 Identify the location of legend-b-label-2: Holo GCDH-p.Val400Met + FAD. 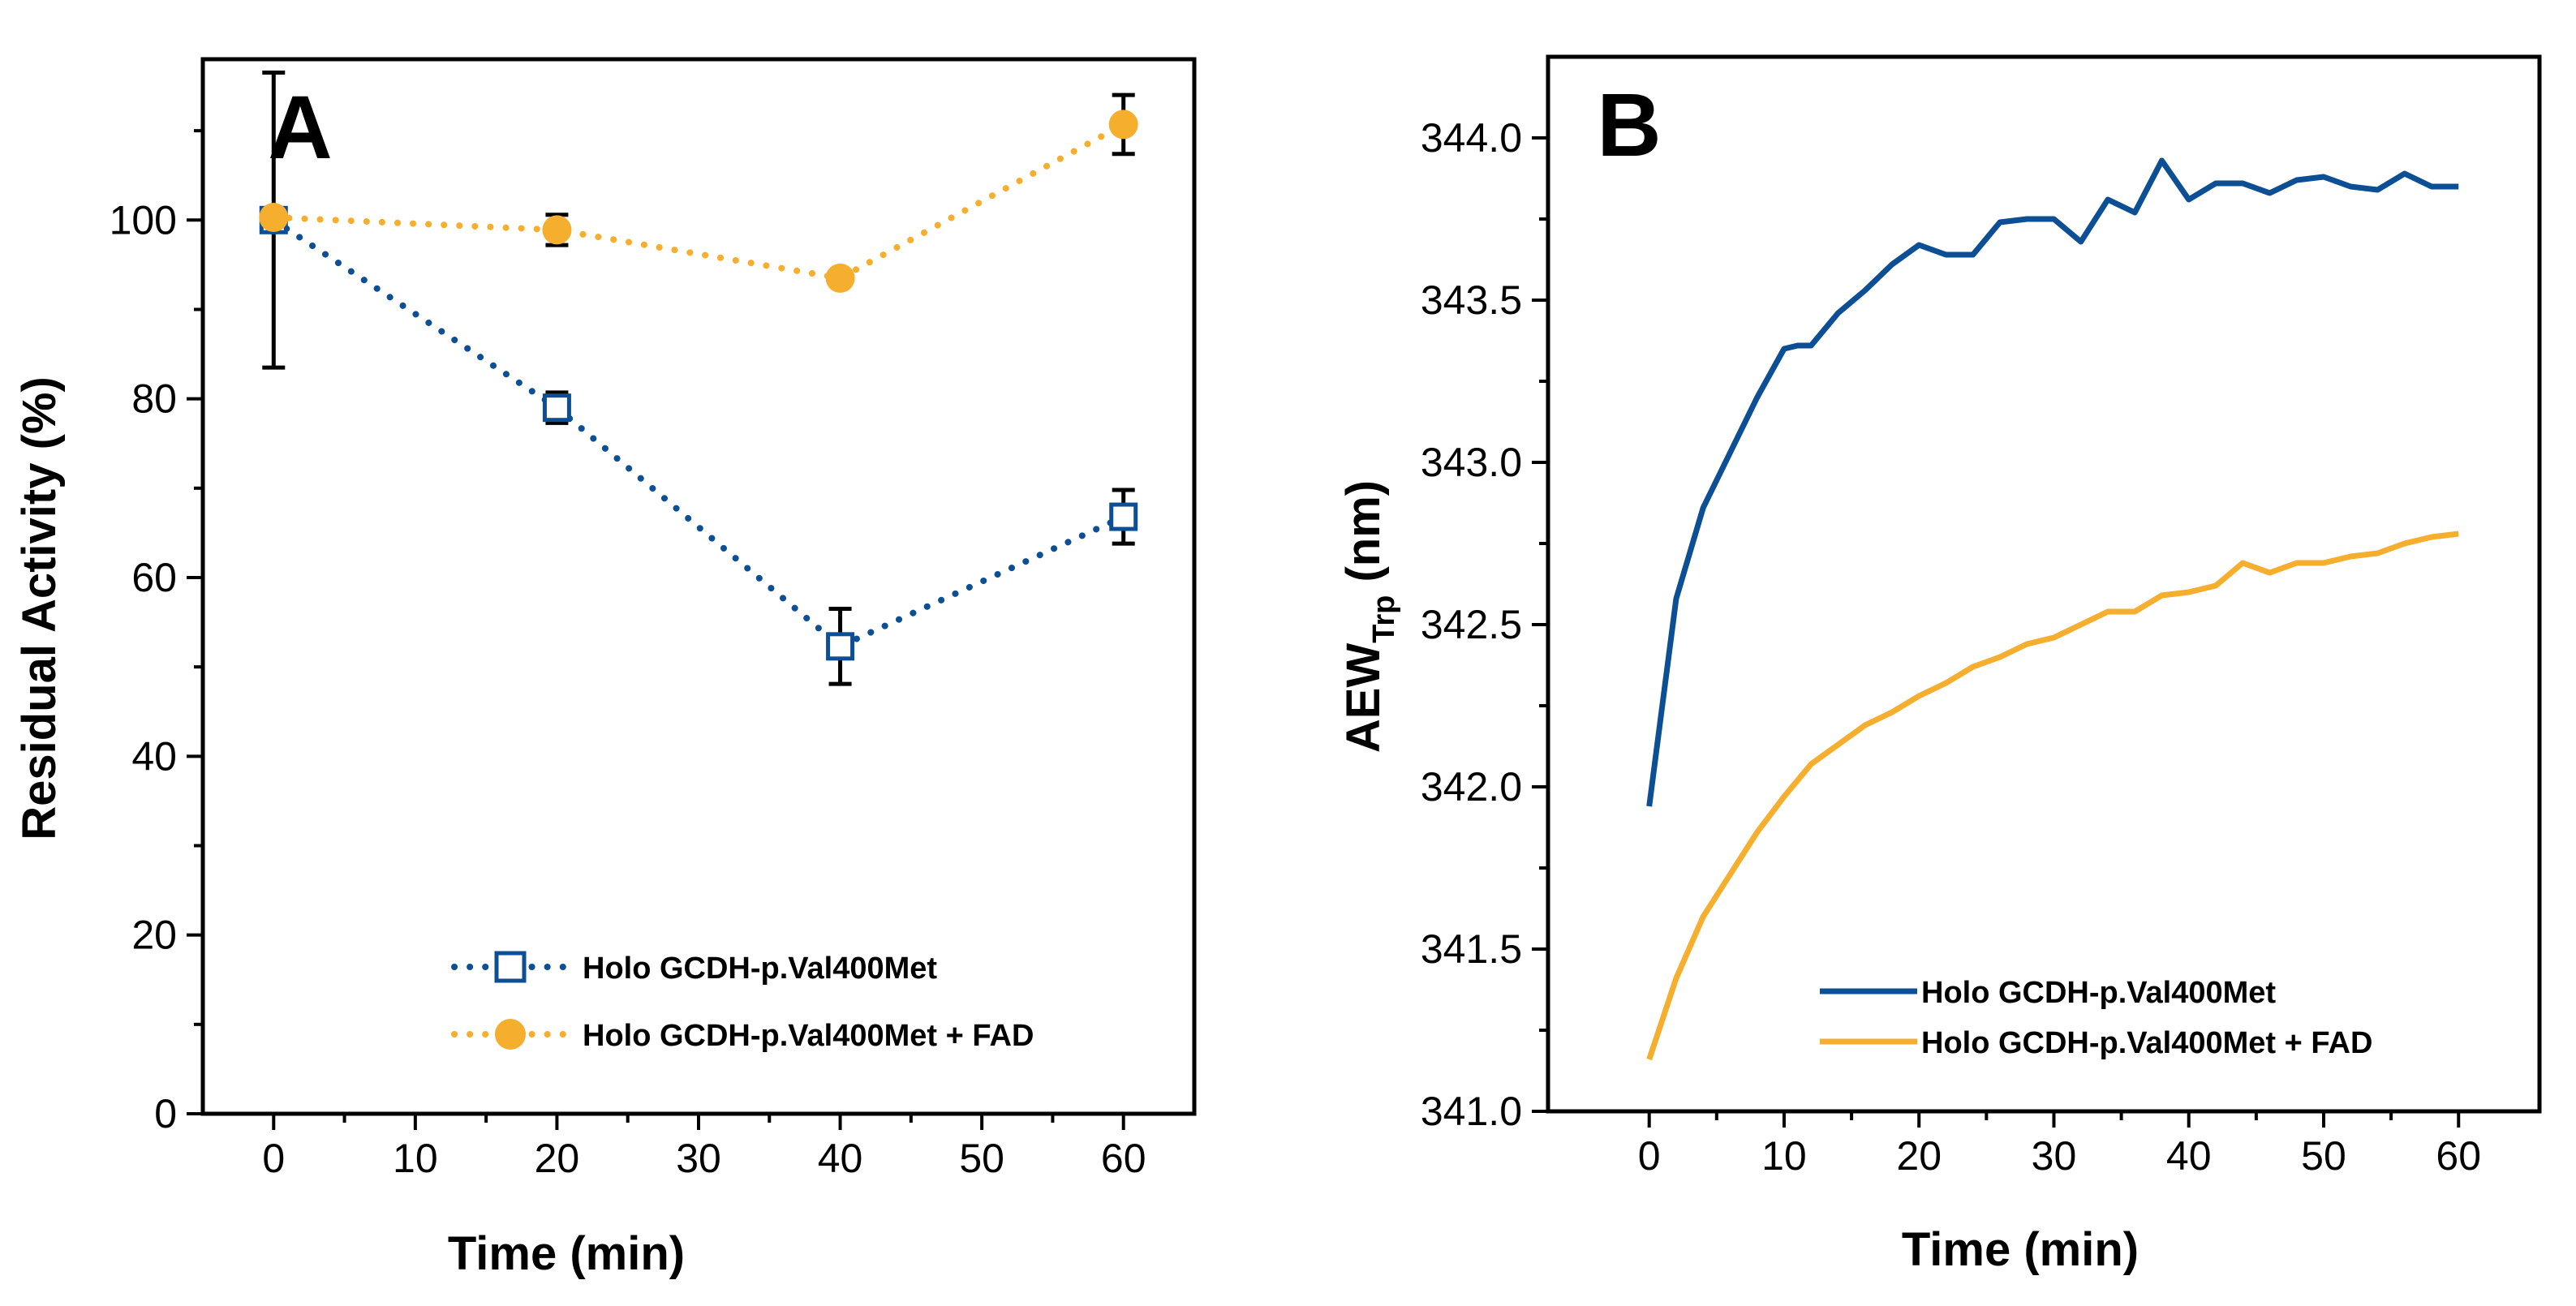
(2146, 1043).